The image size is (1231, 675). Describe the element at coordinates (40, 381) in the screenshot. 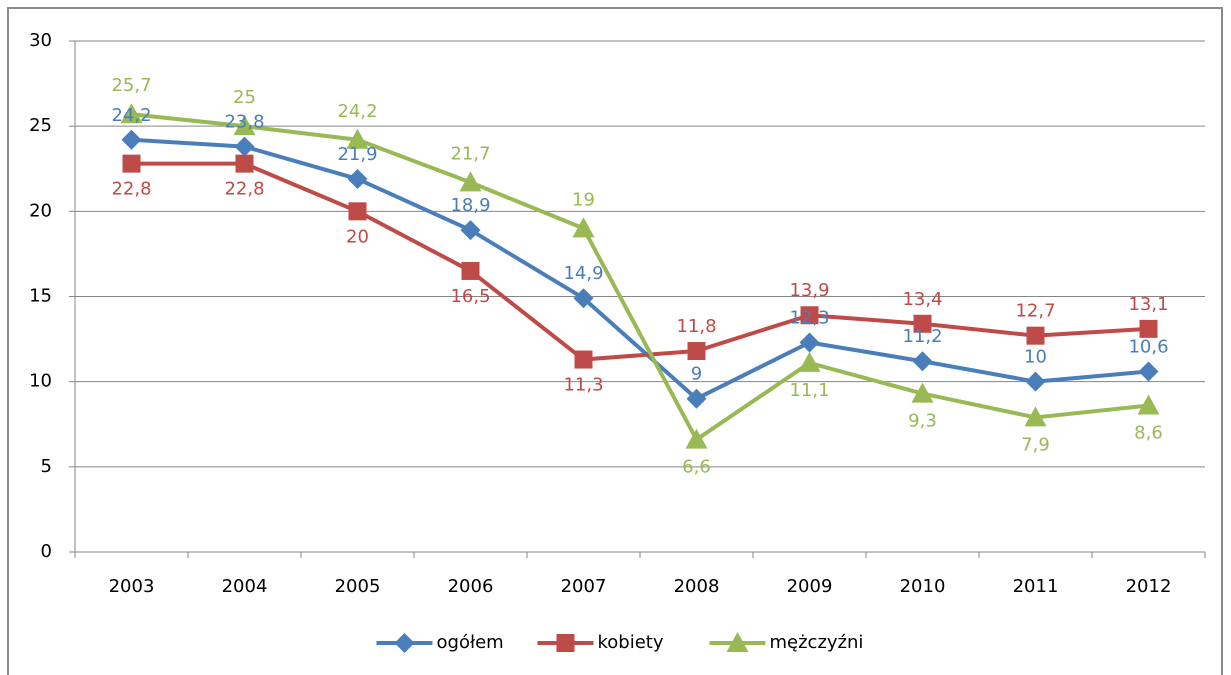

I see `y-tick-label: 10` at that location.